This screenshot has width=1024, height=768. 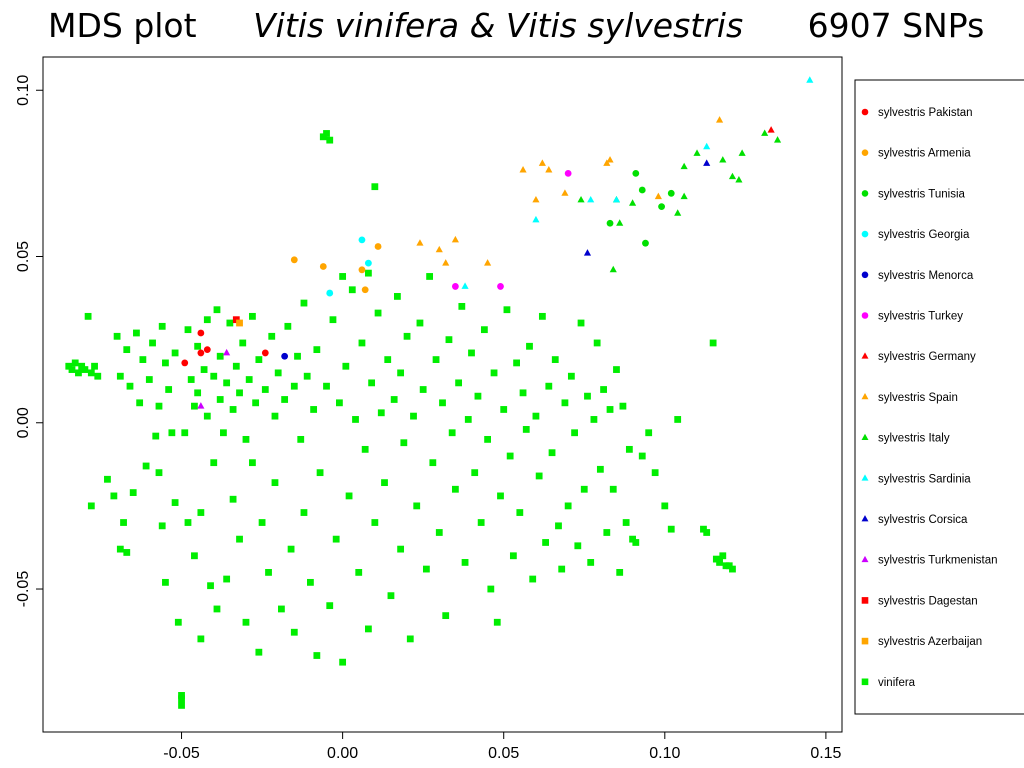 What do you see at coordinates (924, 235) in the screenshot?
I see `legend-label: sylvestris Georgia` at bounding box center [924, 235].